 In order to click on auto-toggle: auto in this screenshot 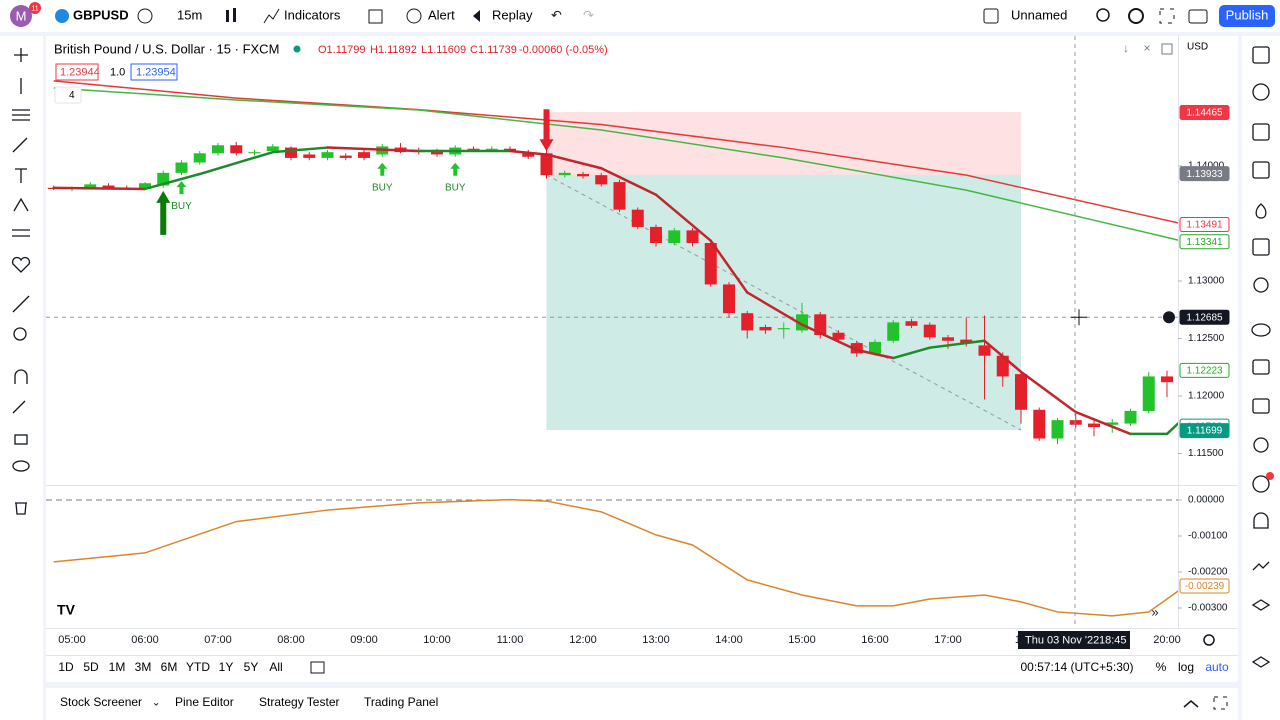, I will do `click(1217, 667)`.